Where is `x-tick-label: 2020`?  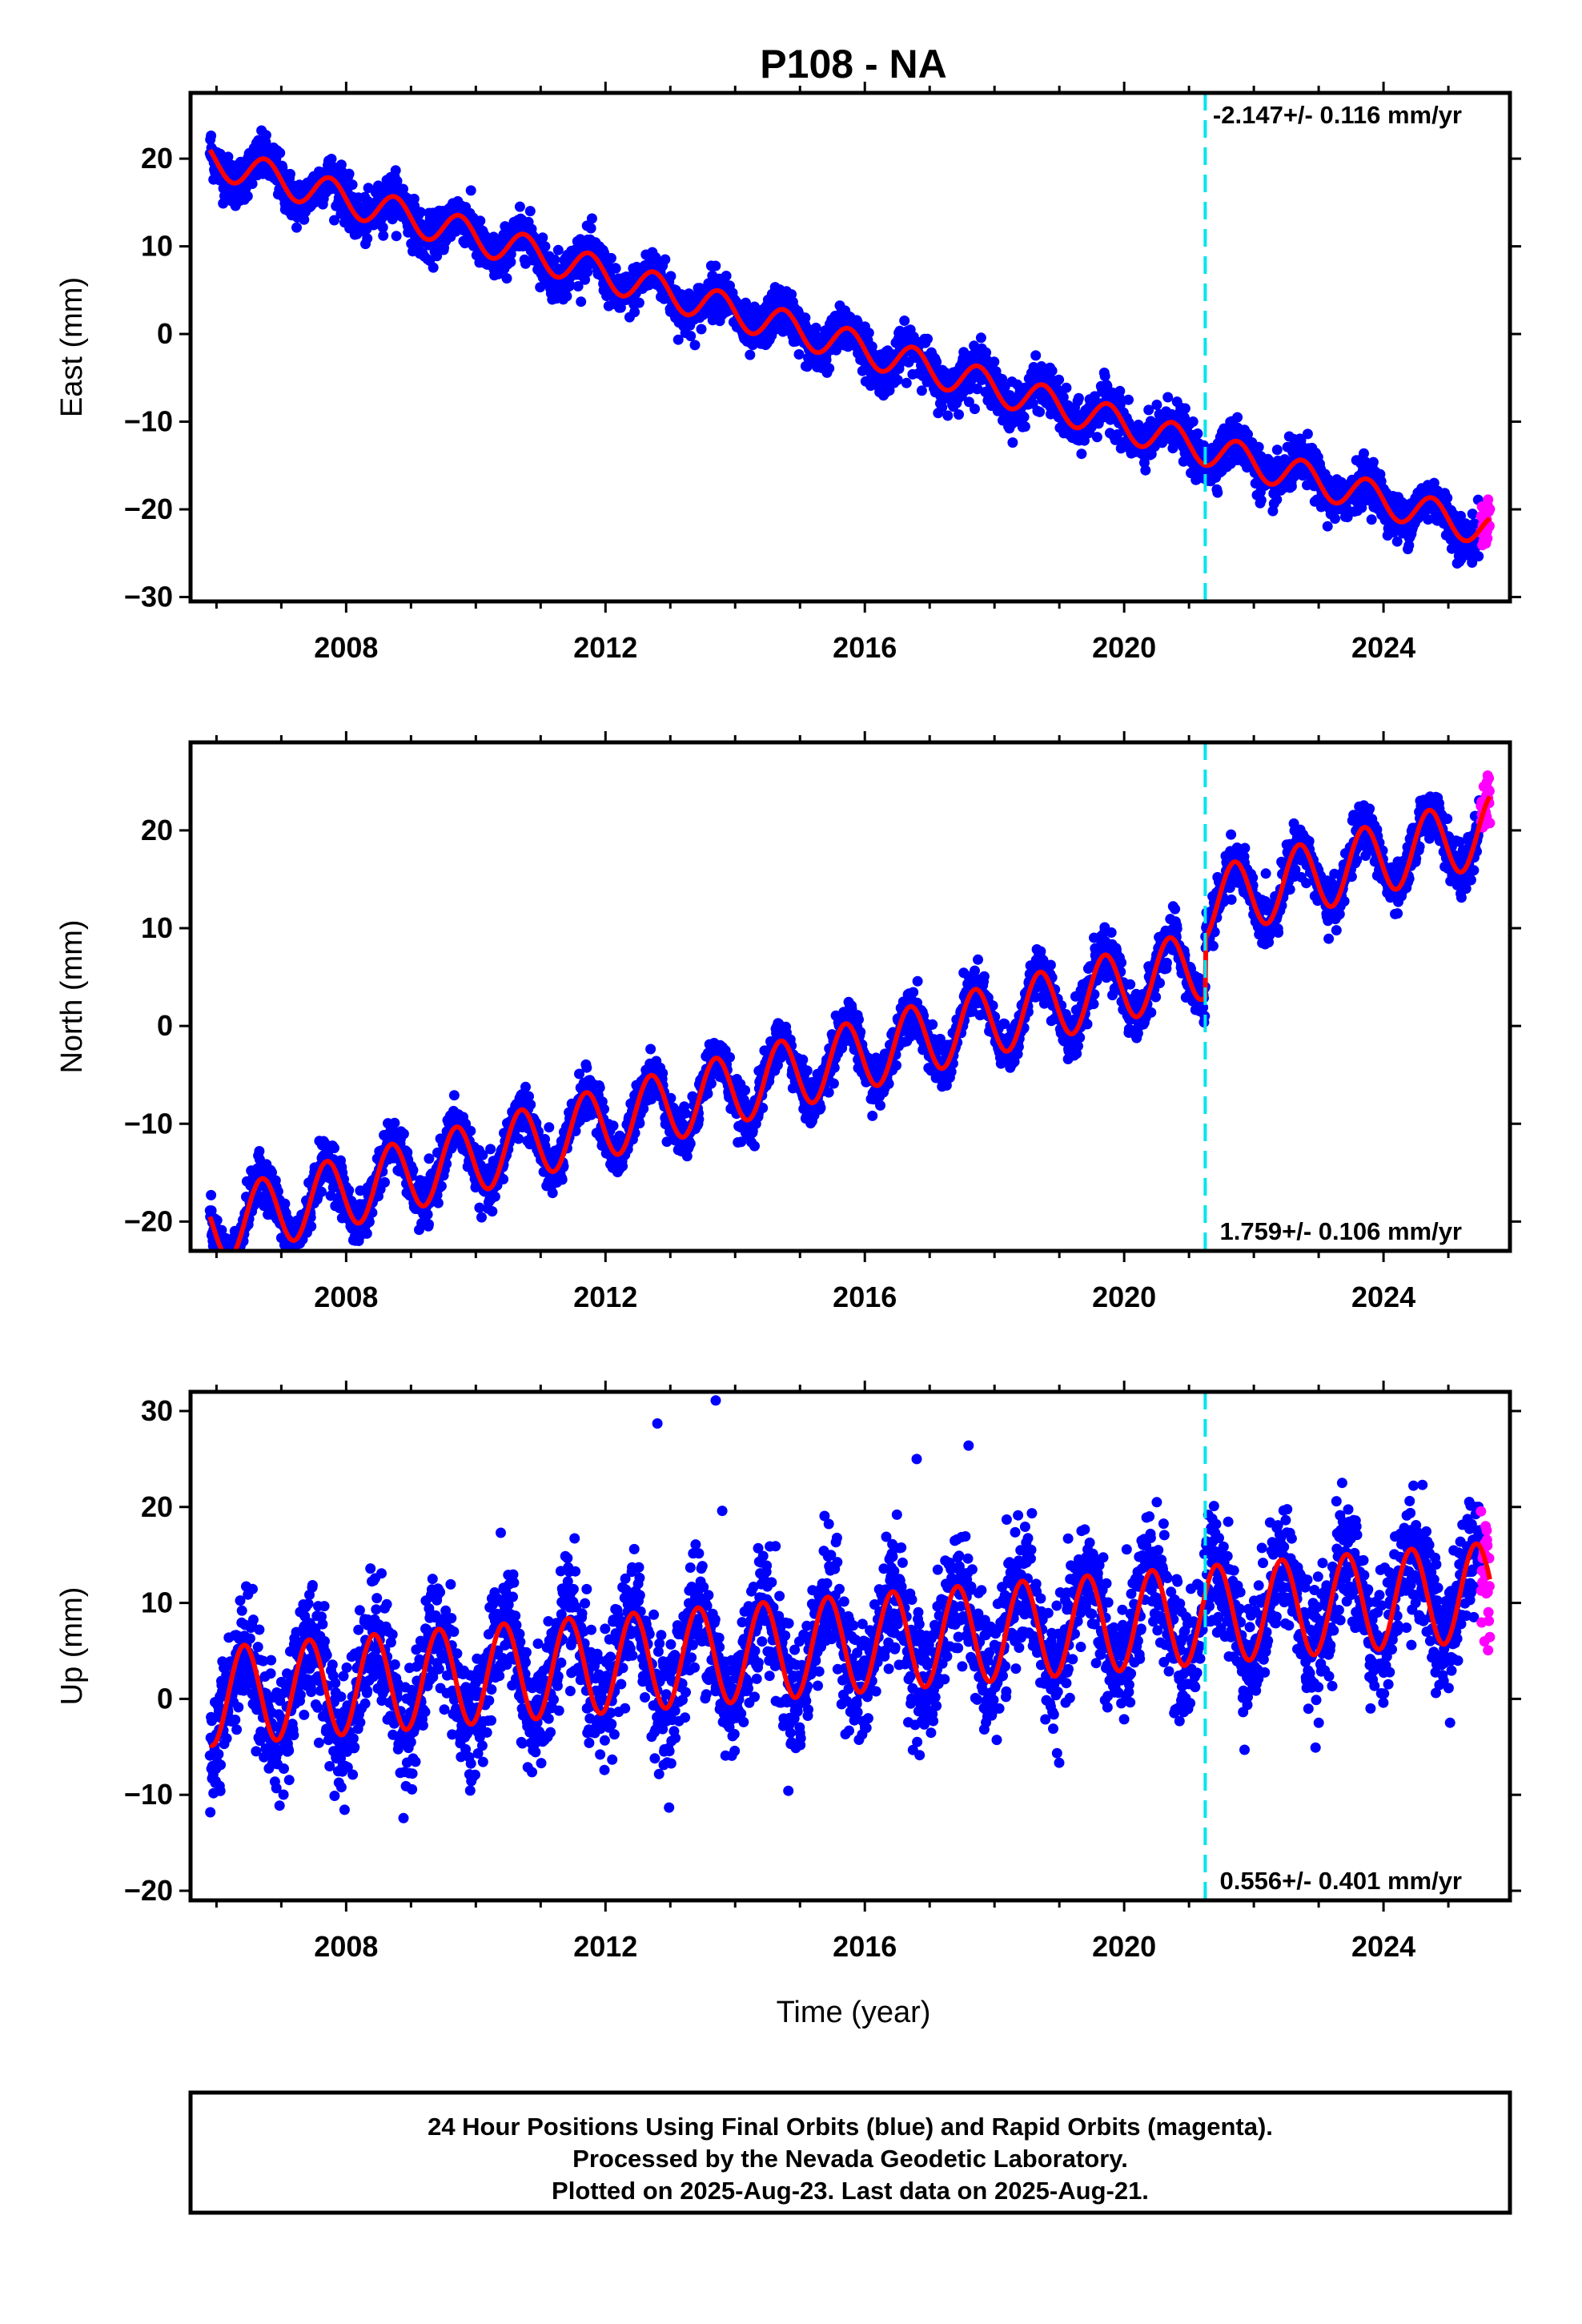 x-tick-label: 2020 is located at coordinates (1124, 647).